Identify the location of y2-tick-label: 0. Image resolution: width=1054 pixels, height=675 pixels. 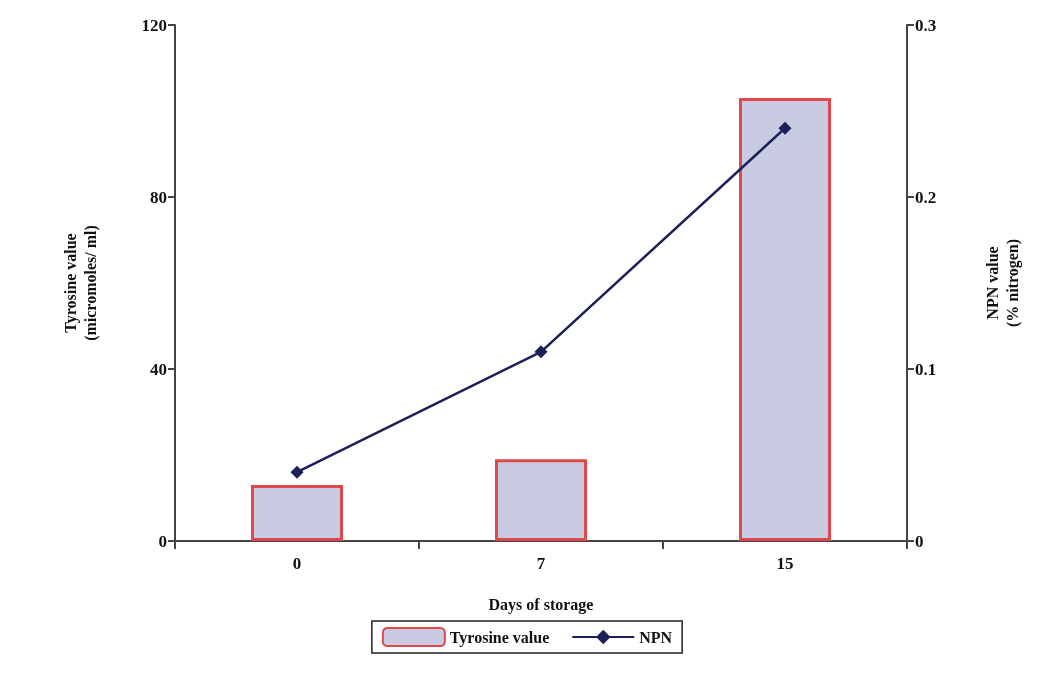
(919, 541).